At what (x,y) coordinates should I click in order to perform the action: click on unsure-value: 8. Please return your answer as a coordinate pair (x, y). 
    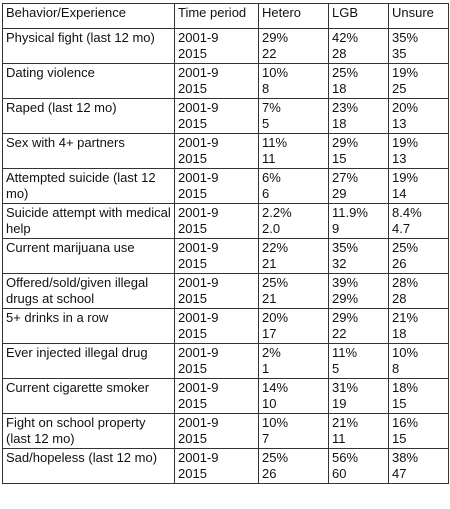
    Looking at the image, I should click on (396, 368).